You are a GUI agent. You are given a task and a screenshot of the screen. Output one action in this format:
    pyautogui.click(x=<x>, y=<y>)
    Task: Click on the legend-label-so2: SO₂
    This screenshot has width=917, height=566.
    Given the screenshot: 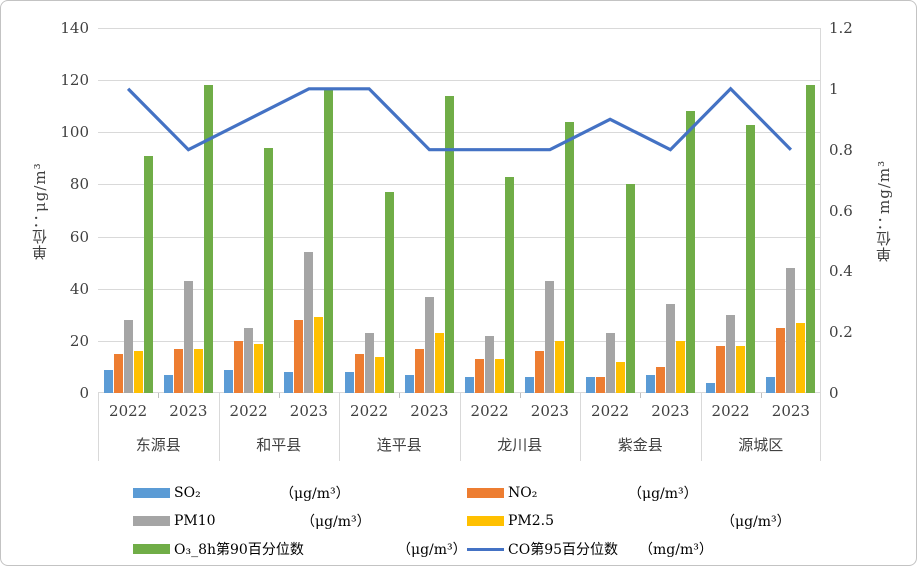 What is the action you would take?
    pyautogui.click(x=187, y=493)
    